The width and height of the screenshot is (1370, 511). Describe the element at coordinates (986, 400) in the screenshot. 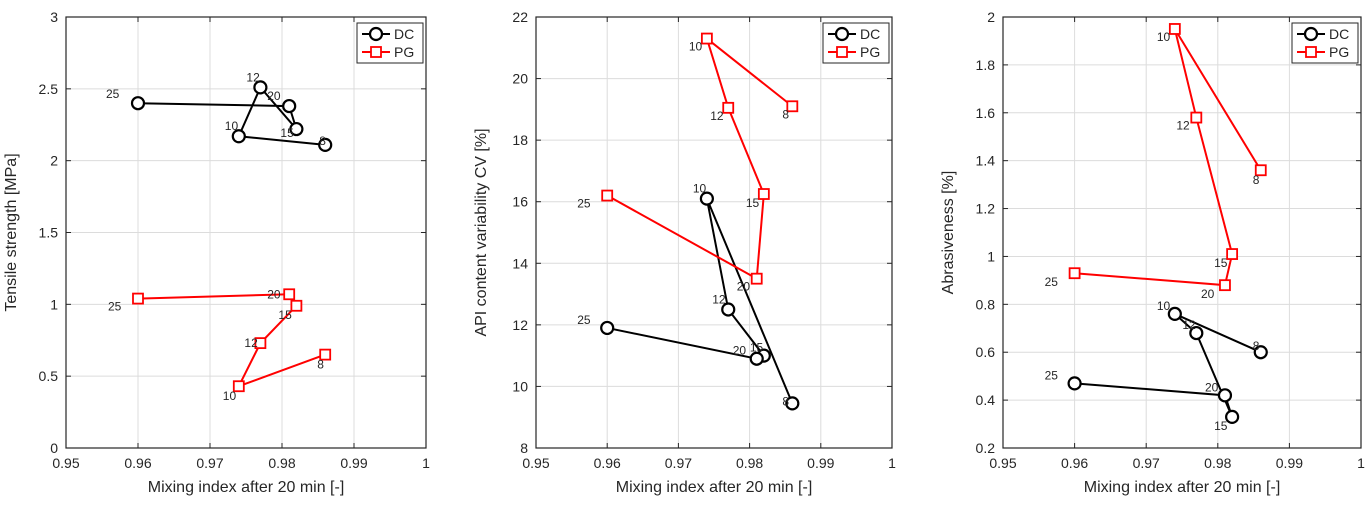

I see `y-tick-label: 0.4` at that location.